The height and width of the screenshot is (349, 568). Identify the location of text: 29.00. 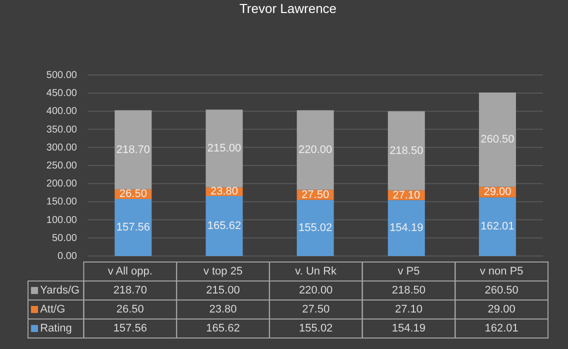
(498, 192).